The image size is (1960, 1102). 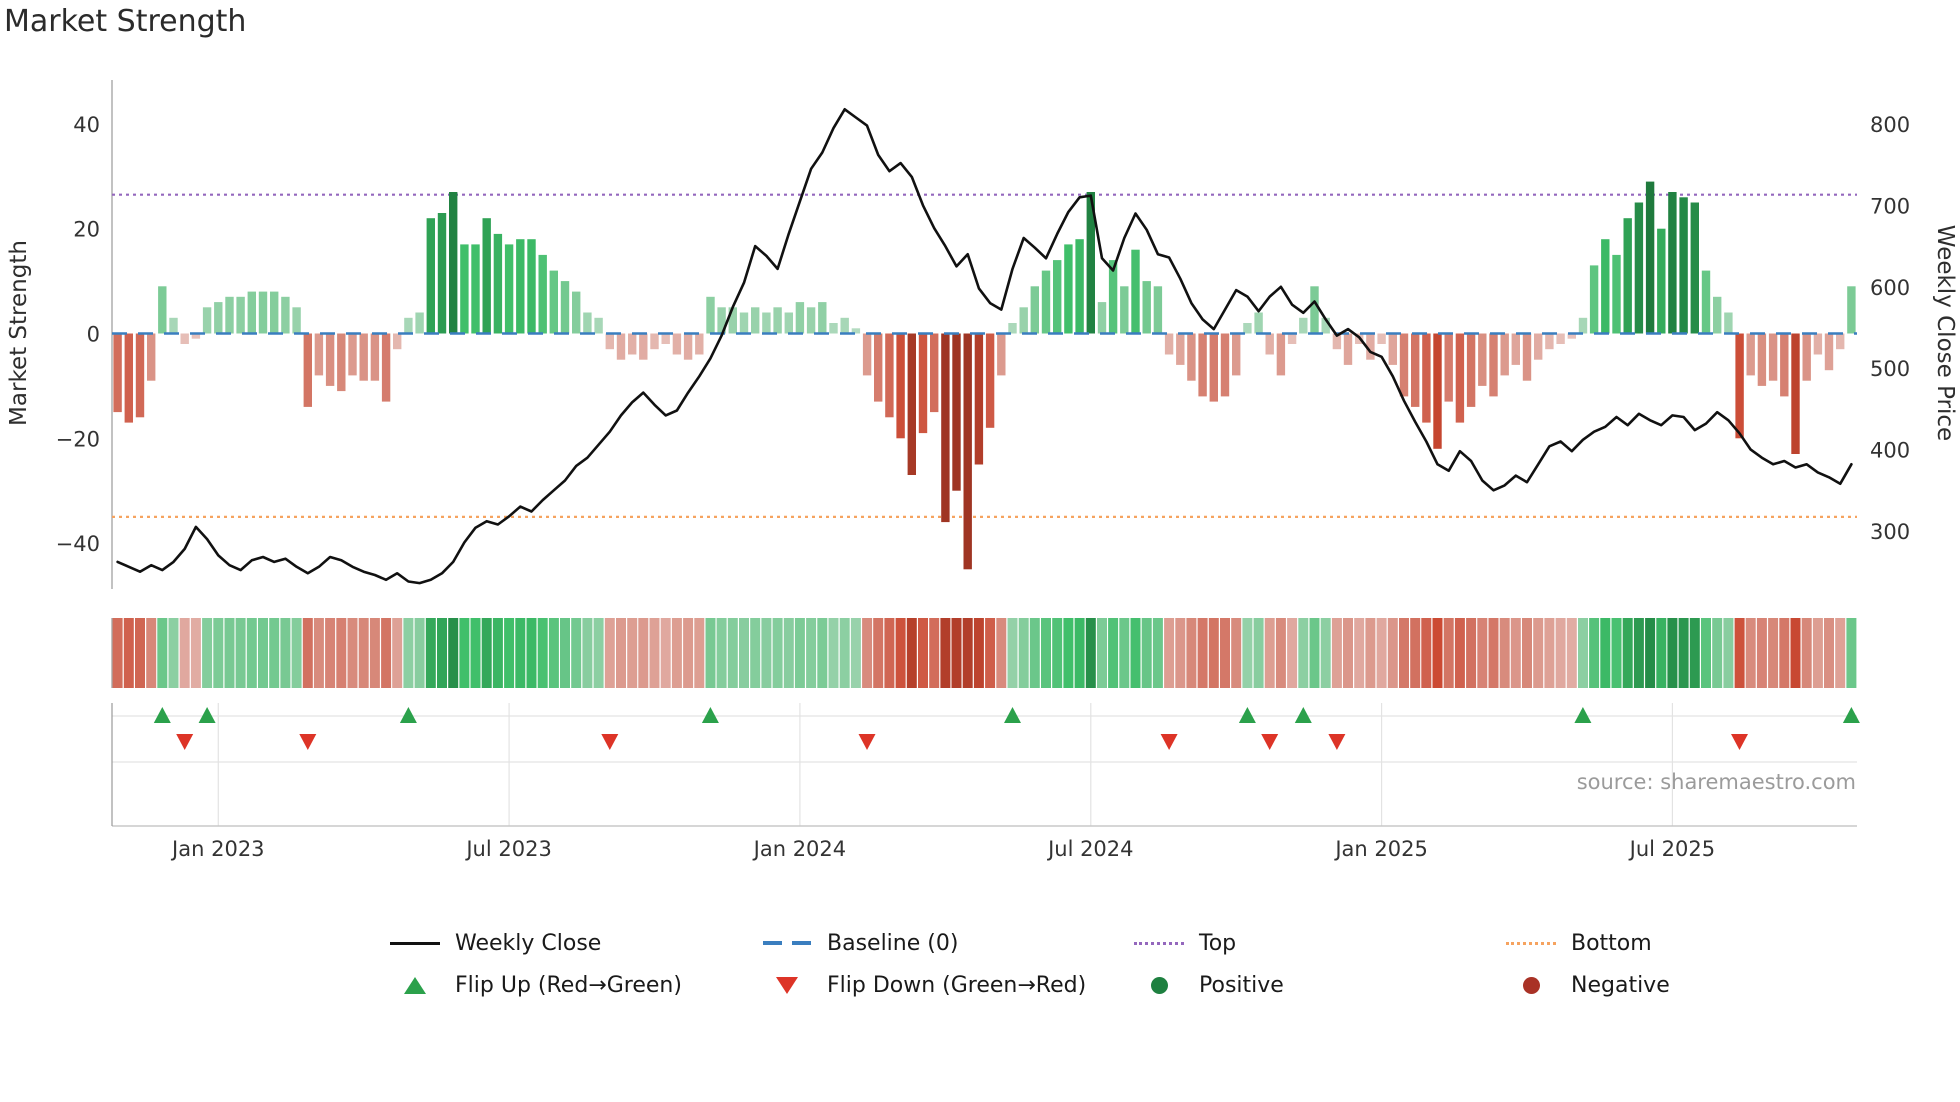 I want to click on flip-up-icon, so click(x=1303, y=715).